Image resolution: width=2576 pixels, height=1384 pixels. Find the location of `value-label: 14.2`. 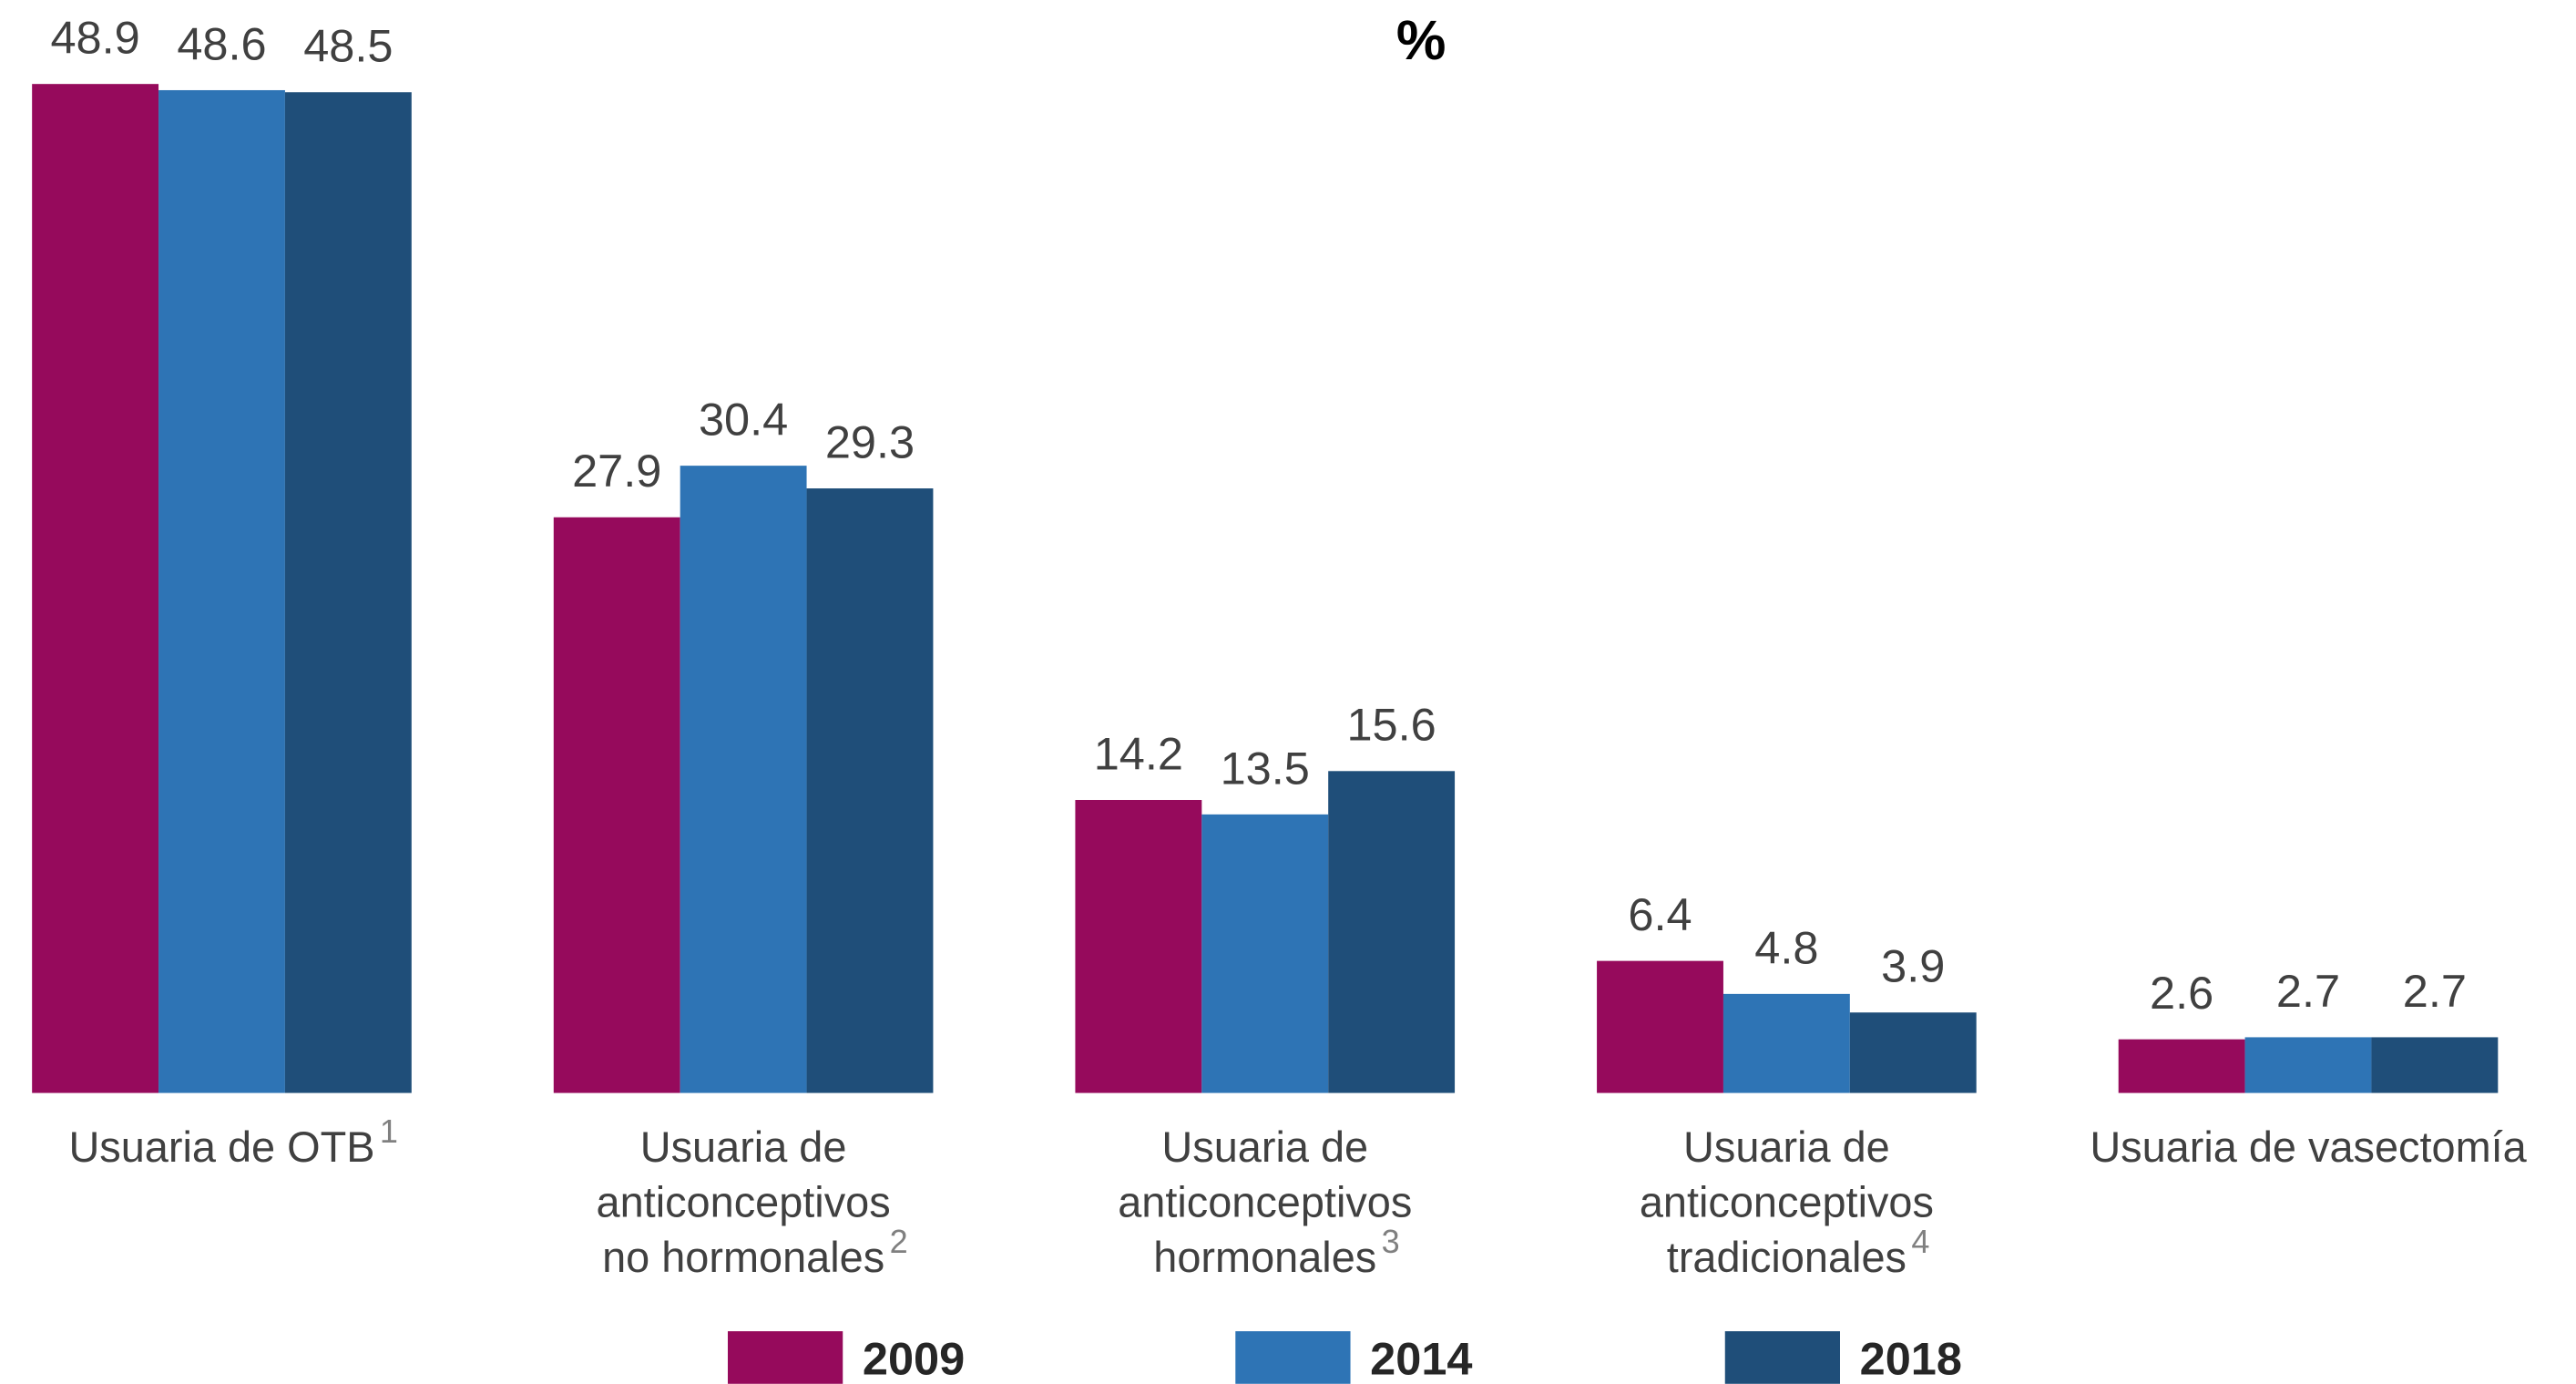

value-label: 14.2 is located at coordinates (1138, 753).